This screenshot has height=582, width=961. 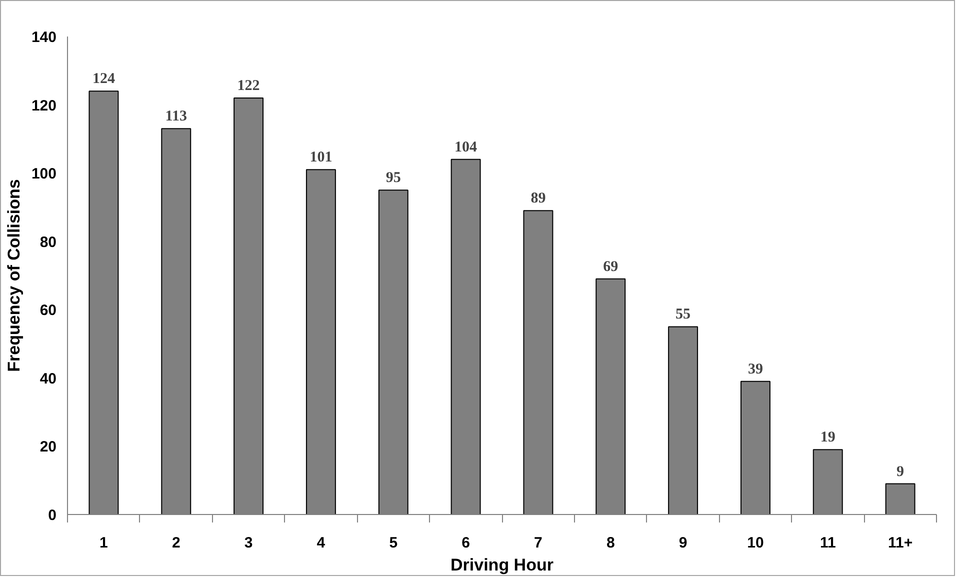 I want to click on x-axis-title: Driving Hour, so click(x=502, y=565).